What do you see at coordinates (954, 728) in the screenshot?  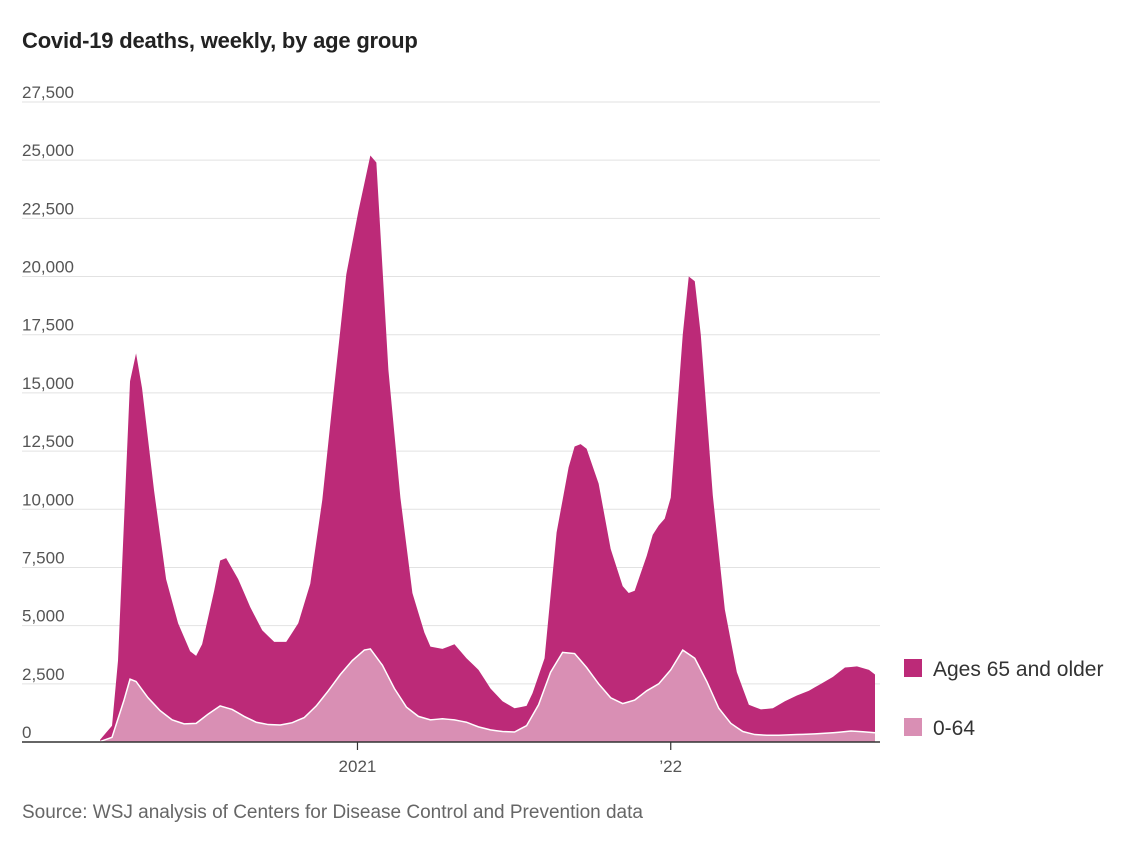 I see `legend-label: 0-64` at bounding box center [954, 728].